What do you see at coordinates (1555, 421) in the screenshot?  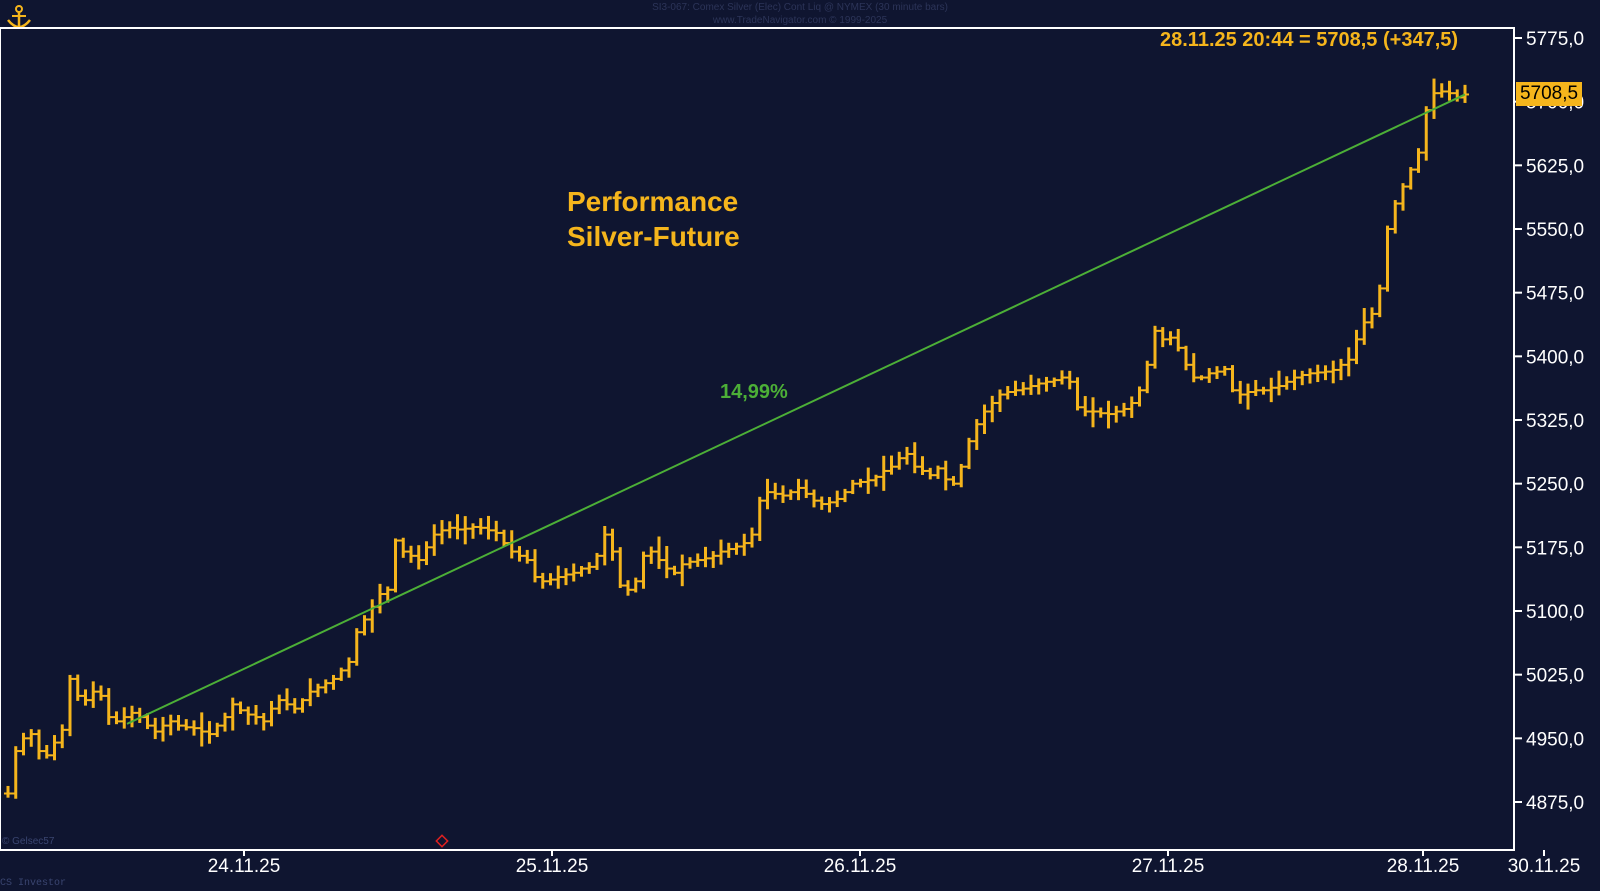 I see `y-tick-label: 5325,0` at bounding box center [1555, 421].